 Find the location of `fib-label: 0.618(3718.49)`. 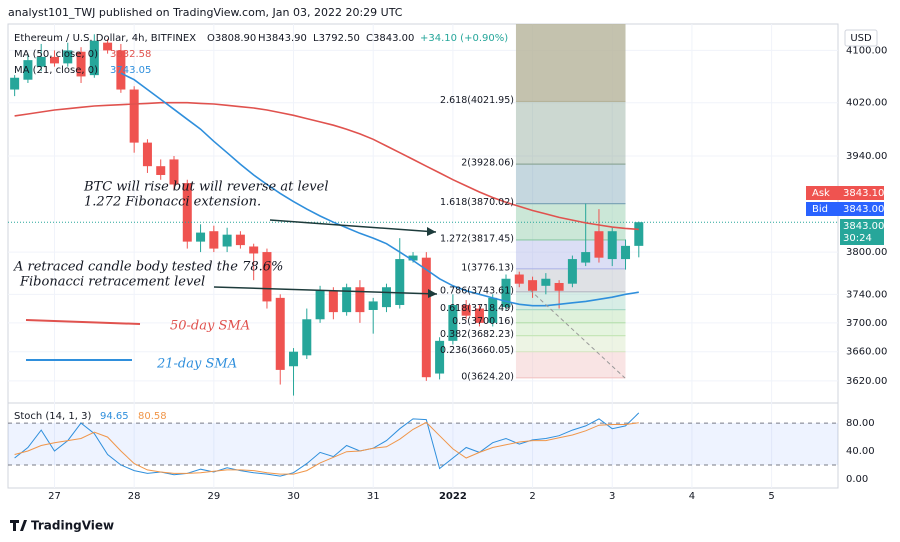

fib-label: 0.618(3718.49) is located at coordinates (477, 308).